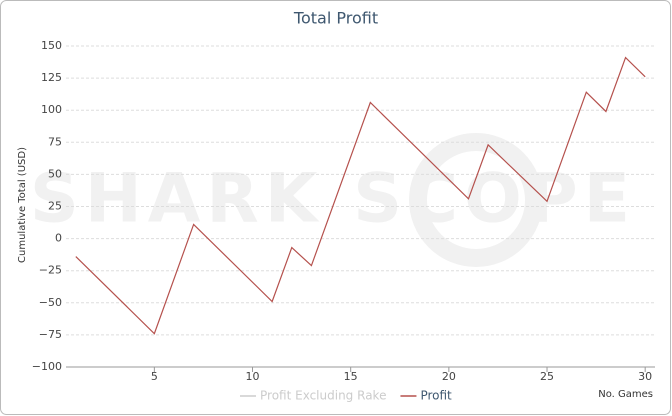 Image resolution: width=672 pixels, height=416 pixels. Describe the element at coordinates (625, 394) in the screenshot. I see `x-axis-label: No. Games` at that location.